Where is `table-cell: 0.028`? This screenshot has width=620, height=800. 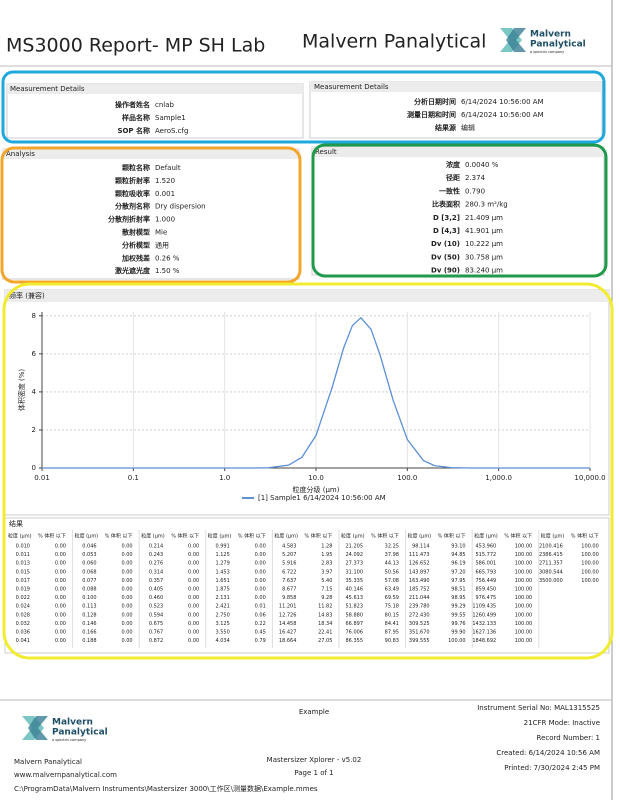 table-cell: 0.028 is located at coordinates (23, 615).